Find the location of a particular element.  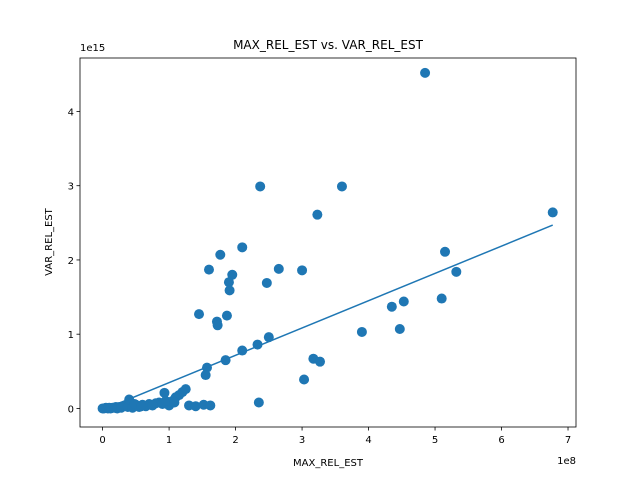

x-tick-label: 5 is located at coordinates (435, 440).